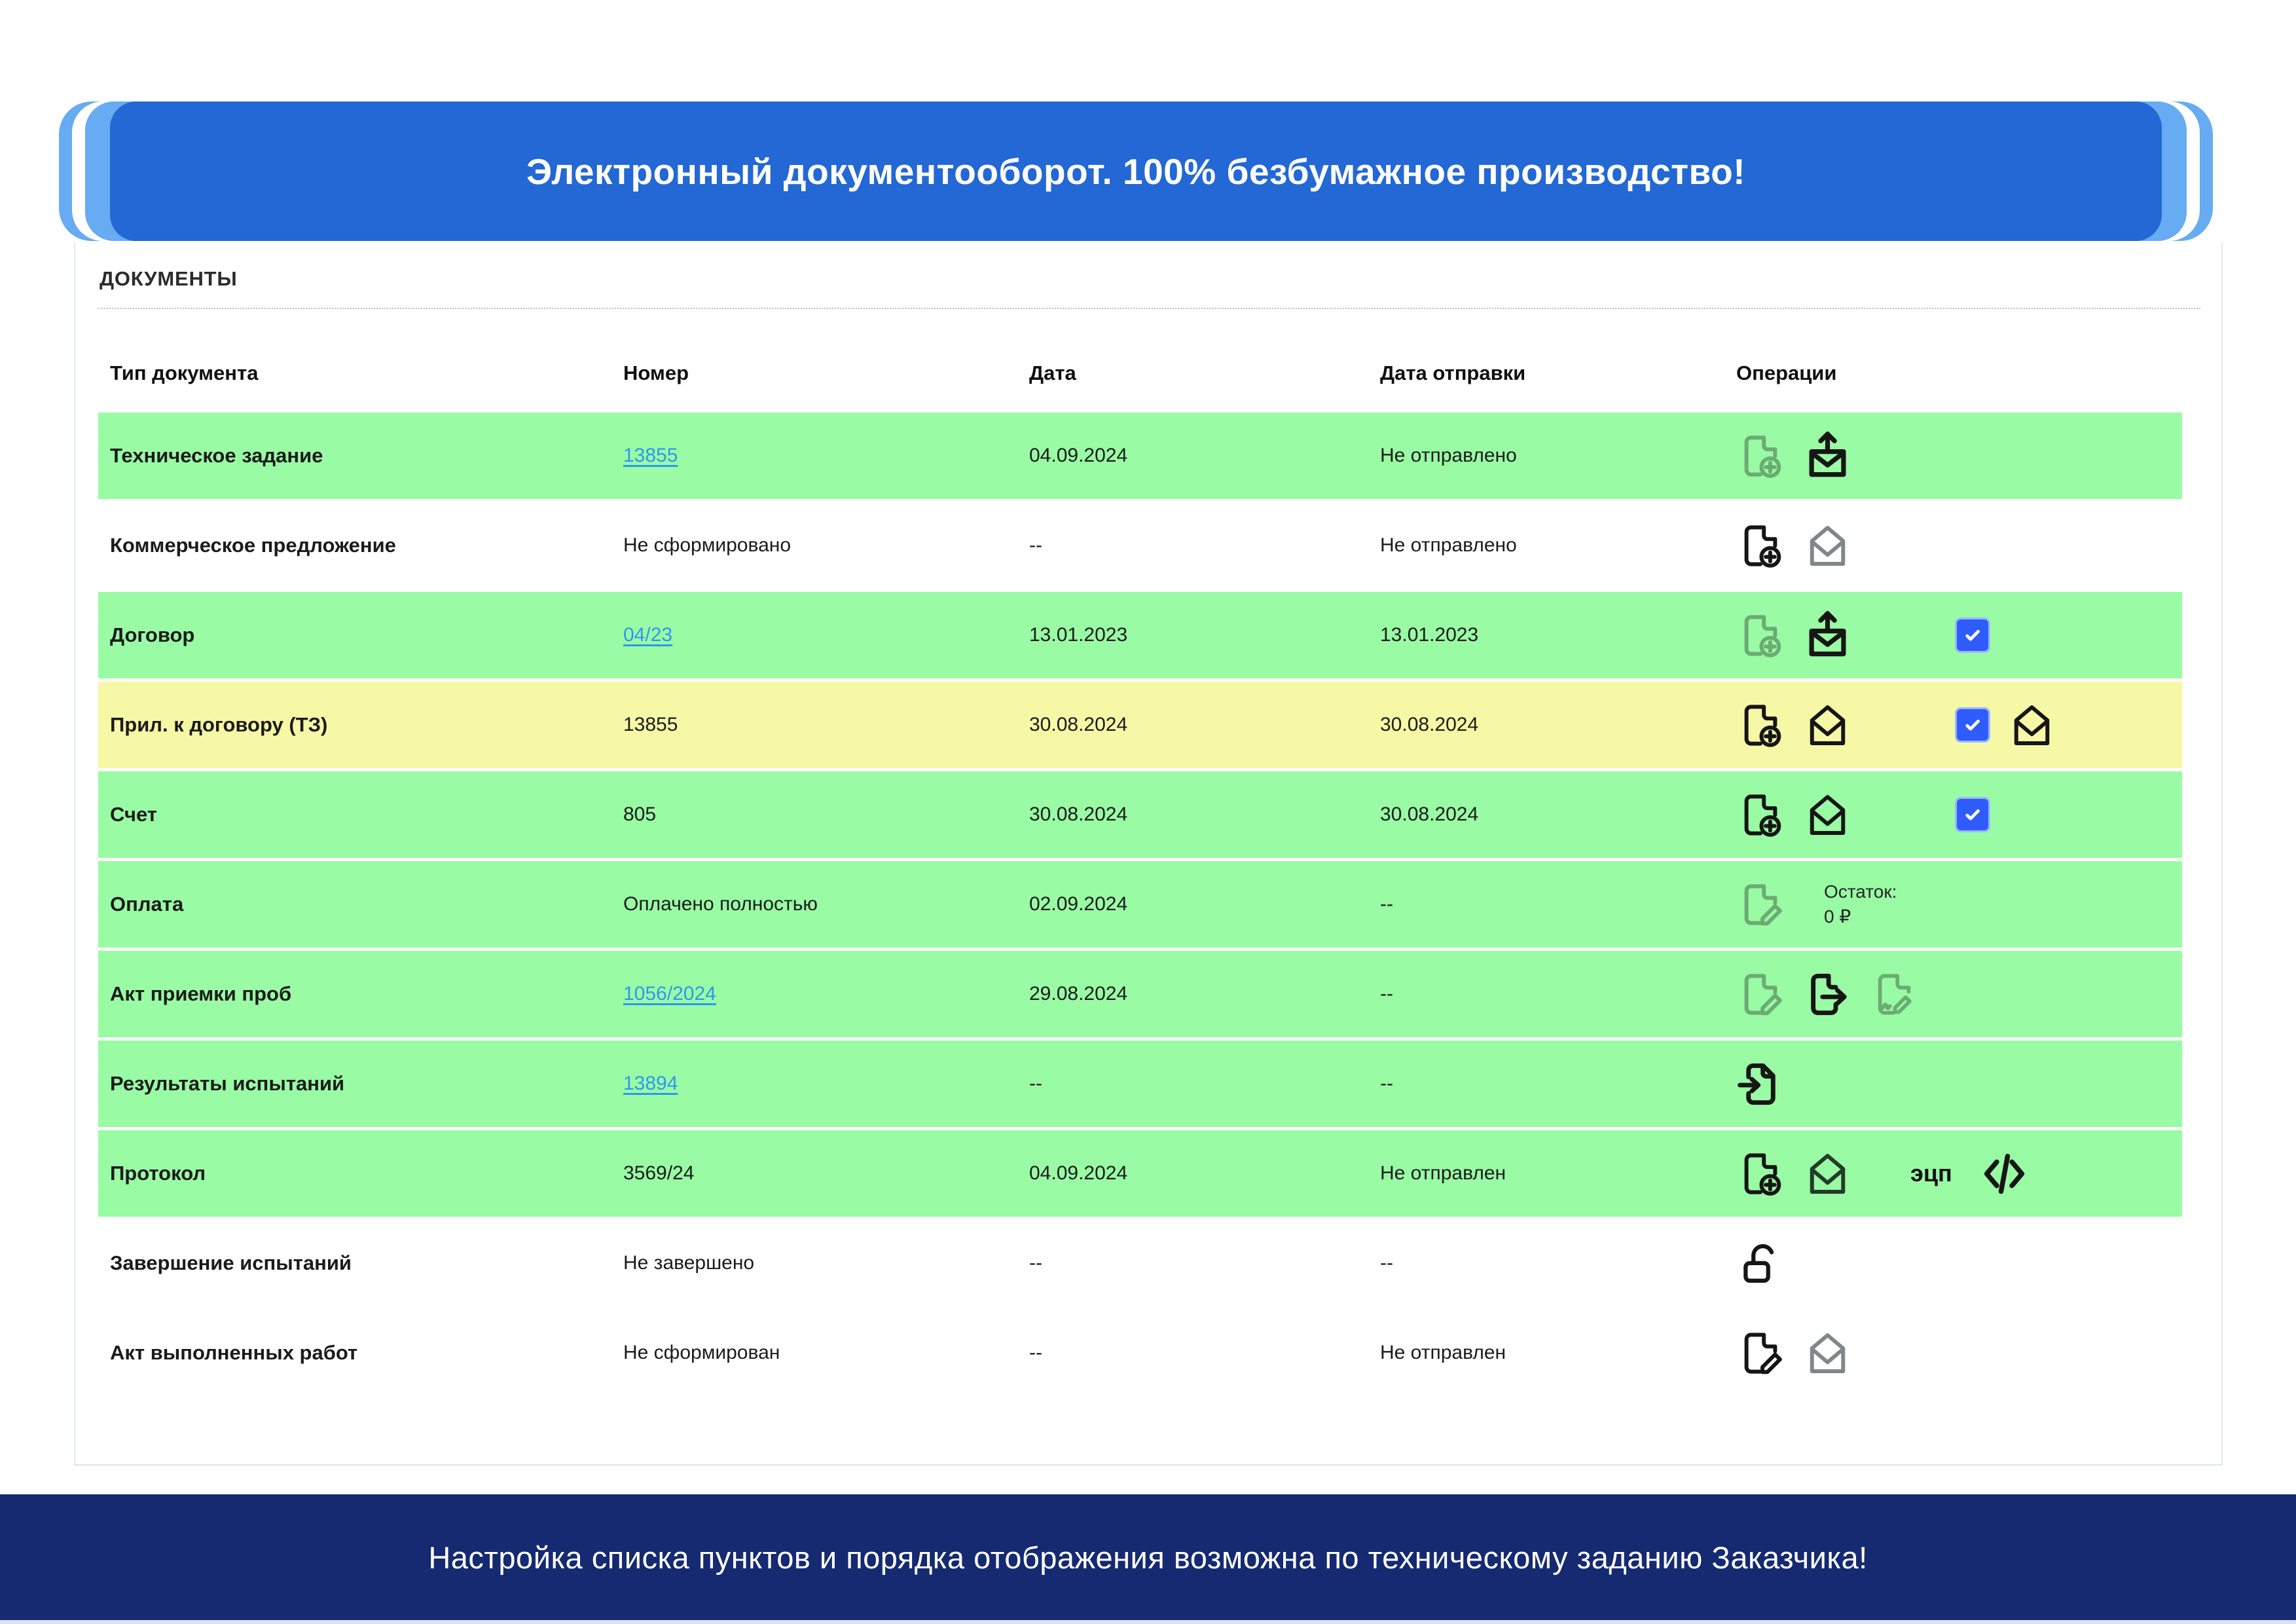  I want to click on doc-type-cell: Результаты испытаний, so click(227, 1083).